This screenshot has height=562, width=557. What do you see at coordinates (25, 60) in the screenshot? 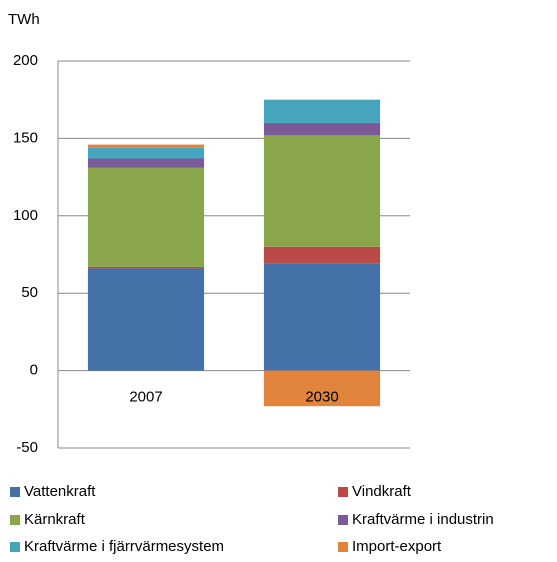
I see `y-tick-label: 200` at bounding box center [25, 60].